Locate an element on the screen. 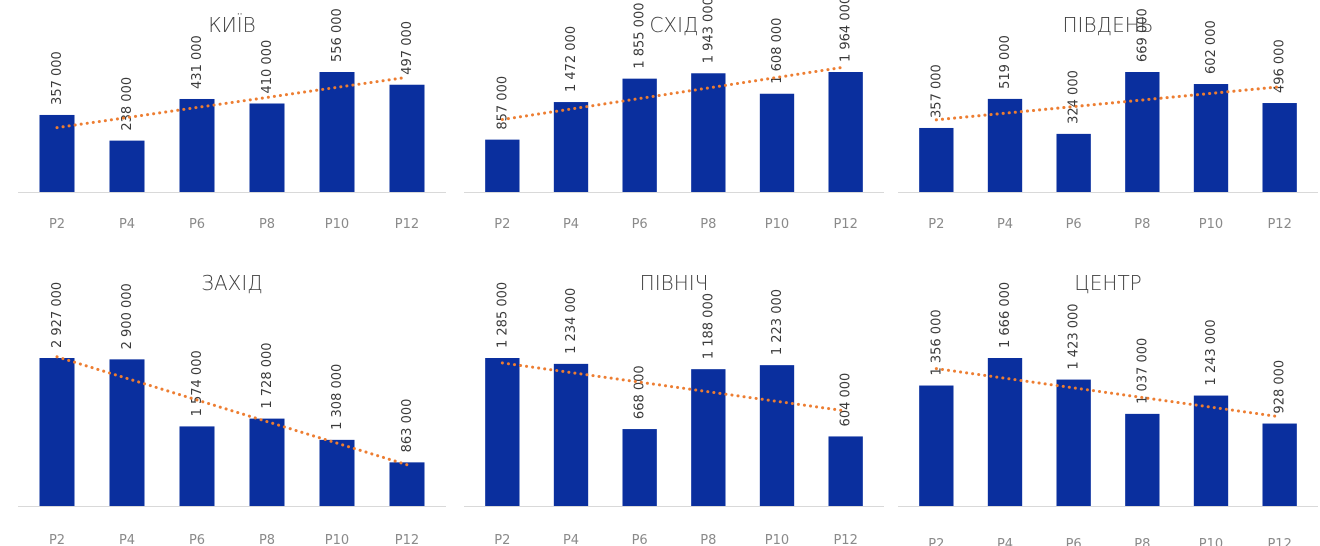 The height and width of the screenshot is (546, 1320). value-label: 928 000 is located at coordinates (1280, 387).